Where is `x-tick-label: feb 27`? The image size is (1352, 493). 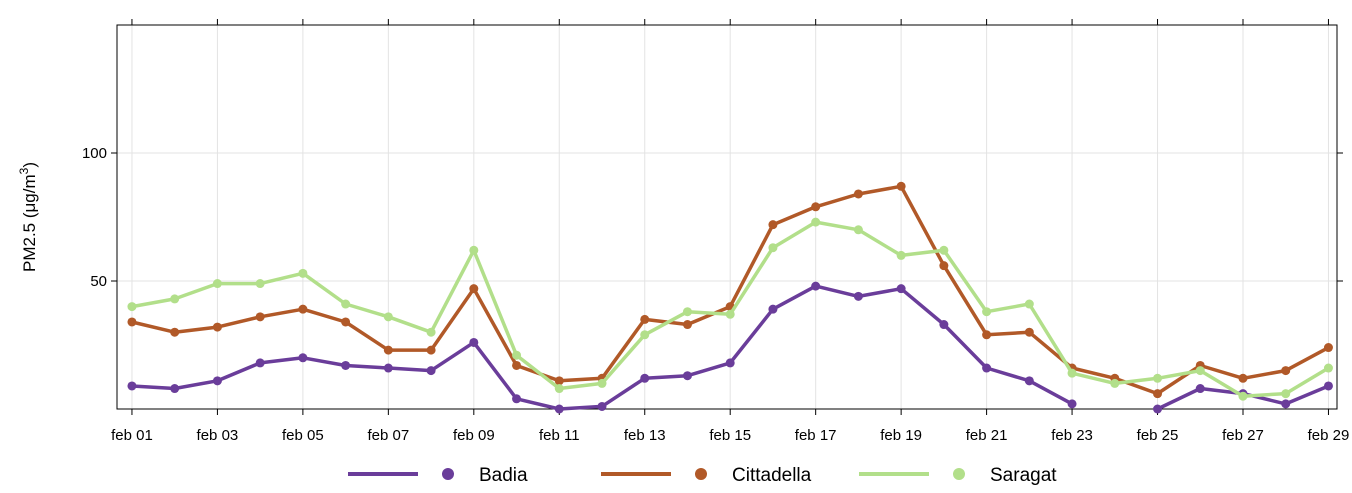
x-tick-label: feb 27 is located at coordinates (1243, 435).